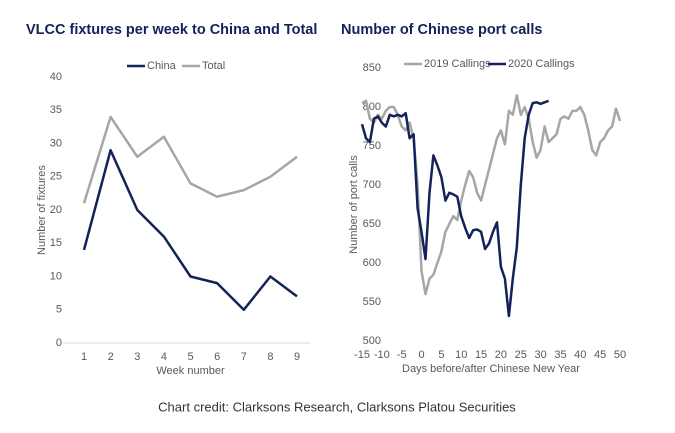  I want to click on y-tick-label: 750, so click(372, 146).